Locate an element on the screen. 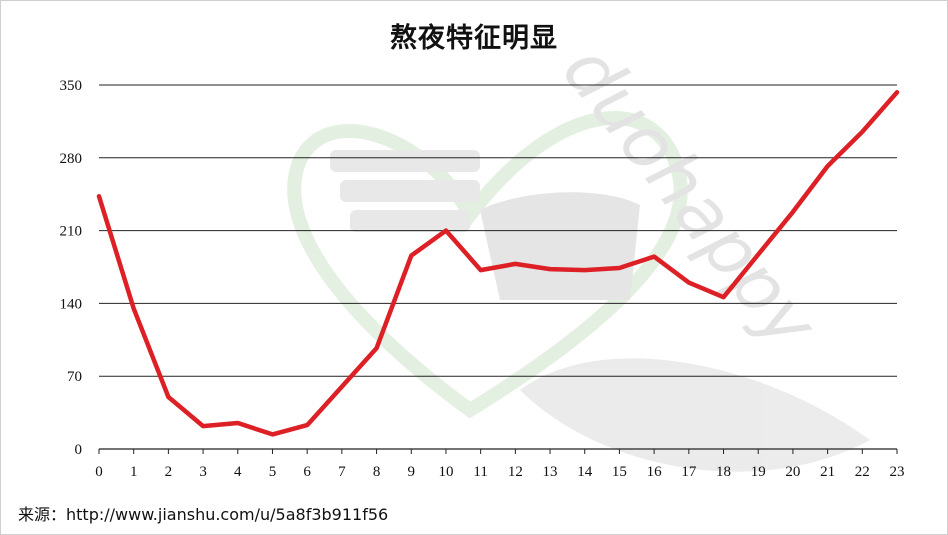 The height and width of the screenshot is (535, 948). chart-title: 熬夜特征明显 is located at coordinates (474, 38).